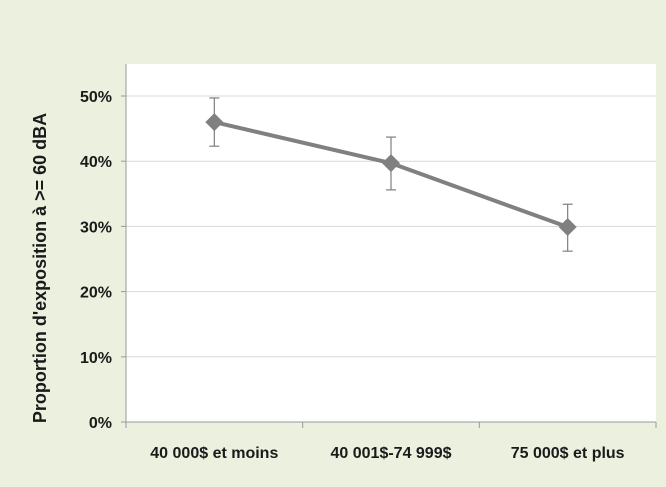  What do you see at coordinates (100, 423) in the screenshot?
I see `y-tick-label: 0%` at bounding box center [100, 423].